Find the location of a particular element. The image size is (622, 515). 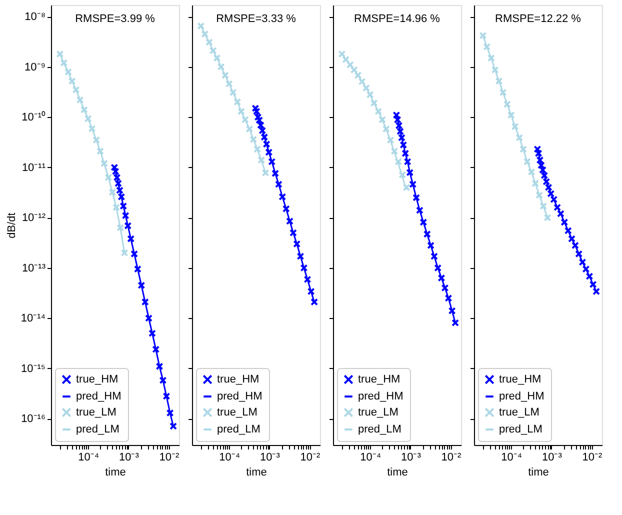

y-tick-label: 10⁻⁸ is located at coordinates (35, 17).